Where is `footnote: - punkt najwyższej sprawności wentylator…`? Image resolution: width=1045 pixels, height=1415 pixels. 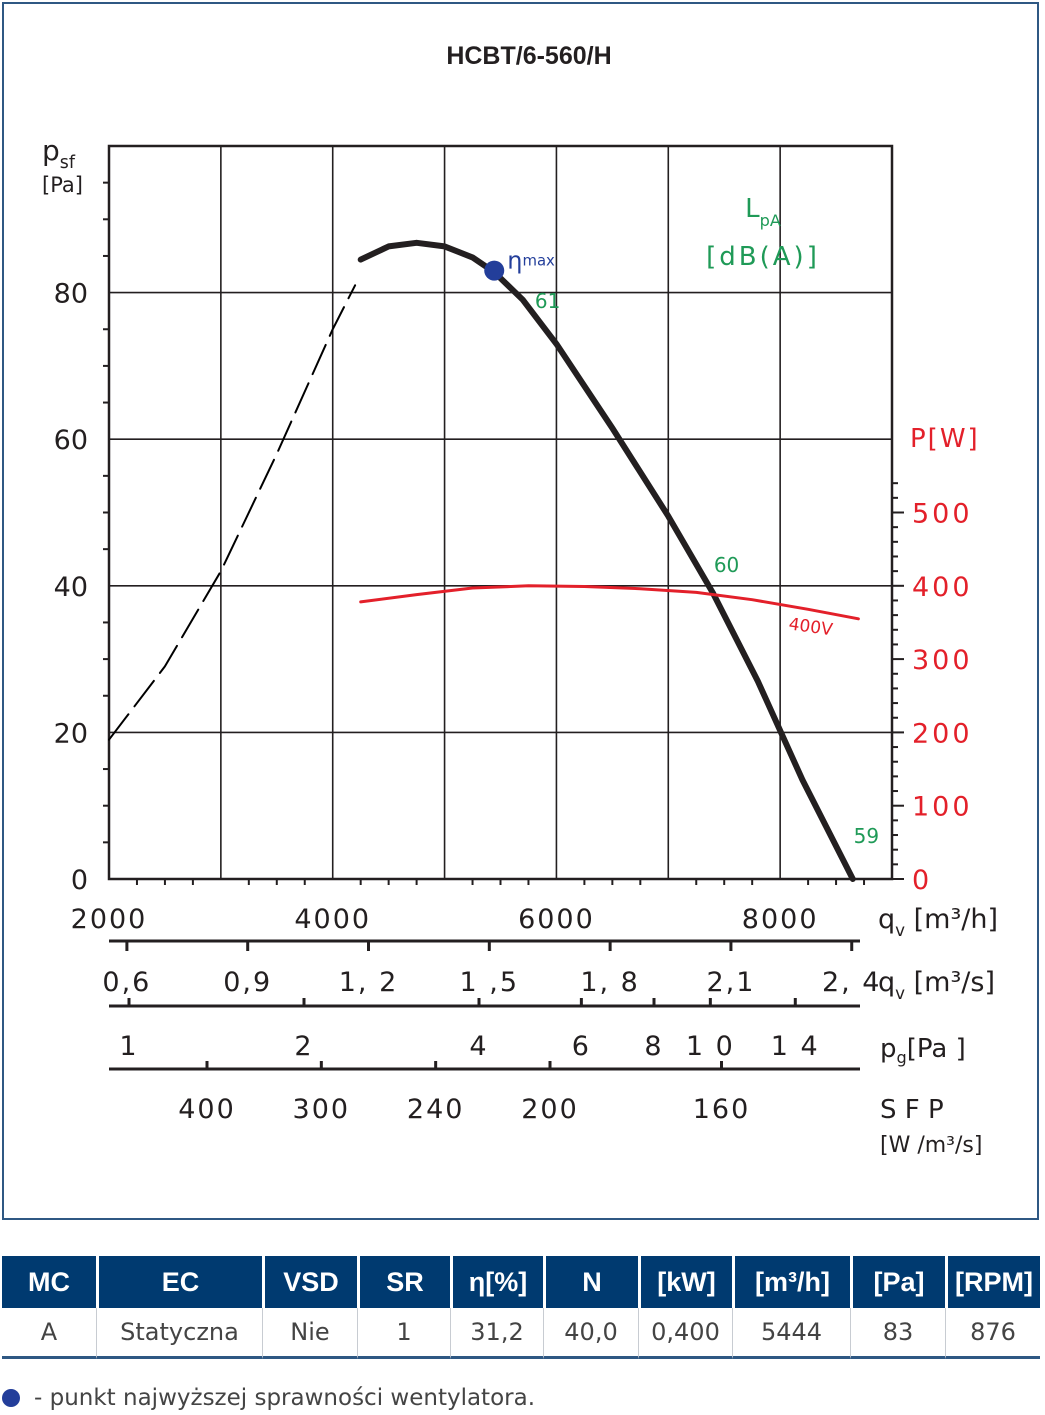 footnote: - punkt najwyższej sprawności wentylator… is located at coordinates (268, 1398).